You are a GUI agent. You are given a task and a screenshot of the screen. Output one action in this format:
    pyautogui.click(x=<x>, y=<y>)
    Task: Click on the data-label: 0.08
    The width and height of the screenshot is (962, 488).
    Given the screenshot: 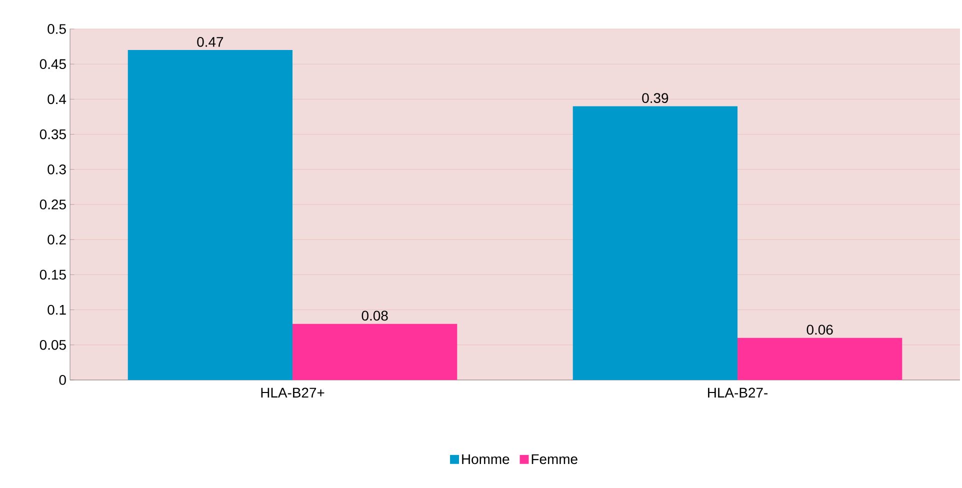 What is the action you would take?
    pyautogui.click(x=375, y=315)
    